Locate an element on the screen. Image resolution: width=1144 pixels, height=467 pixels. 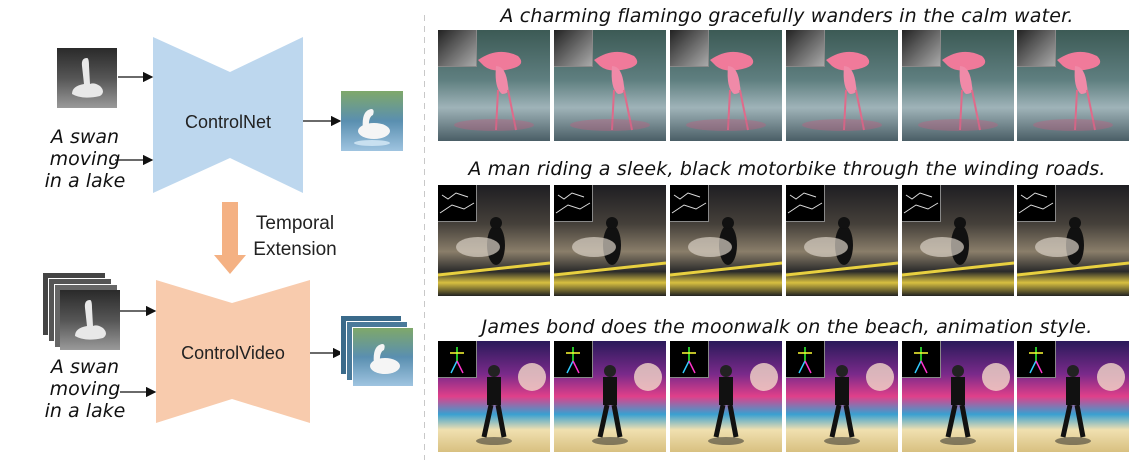
controlnet-block is located at coordinates (228, 115).